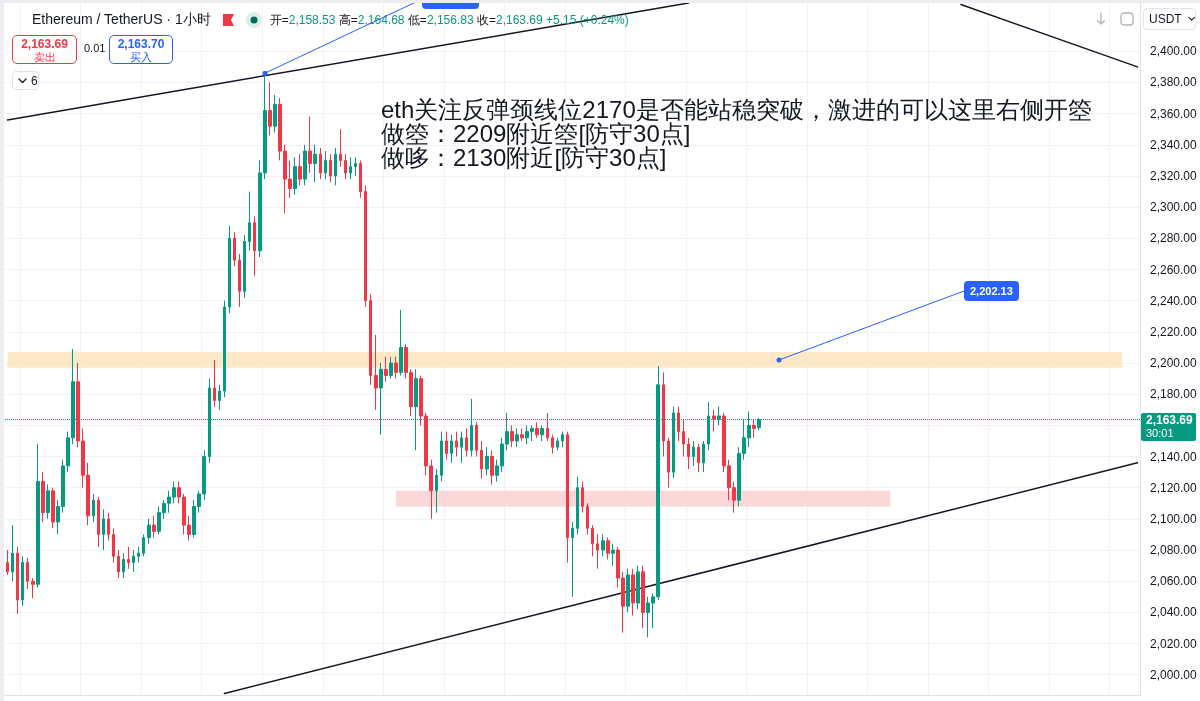  Describe the element at coordinates (141, 43) in the screenshot. I see `annotation: 2,163.70` at that location.